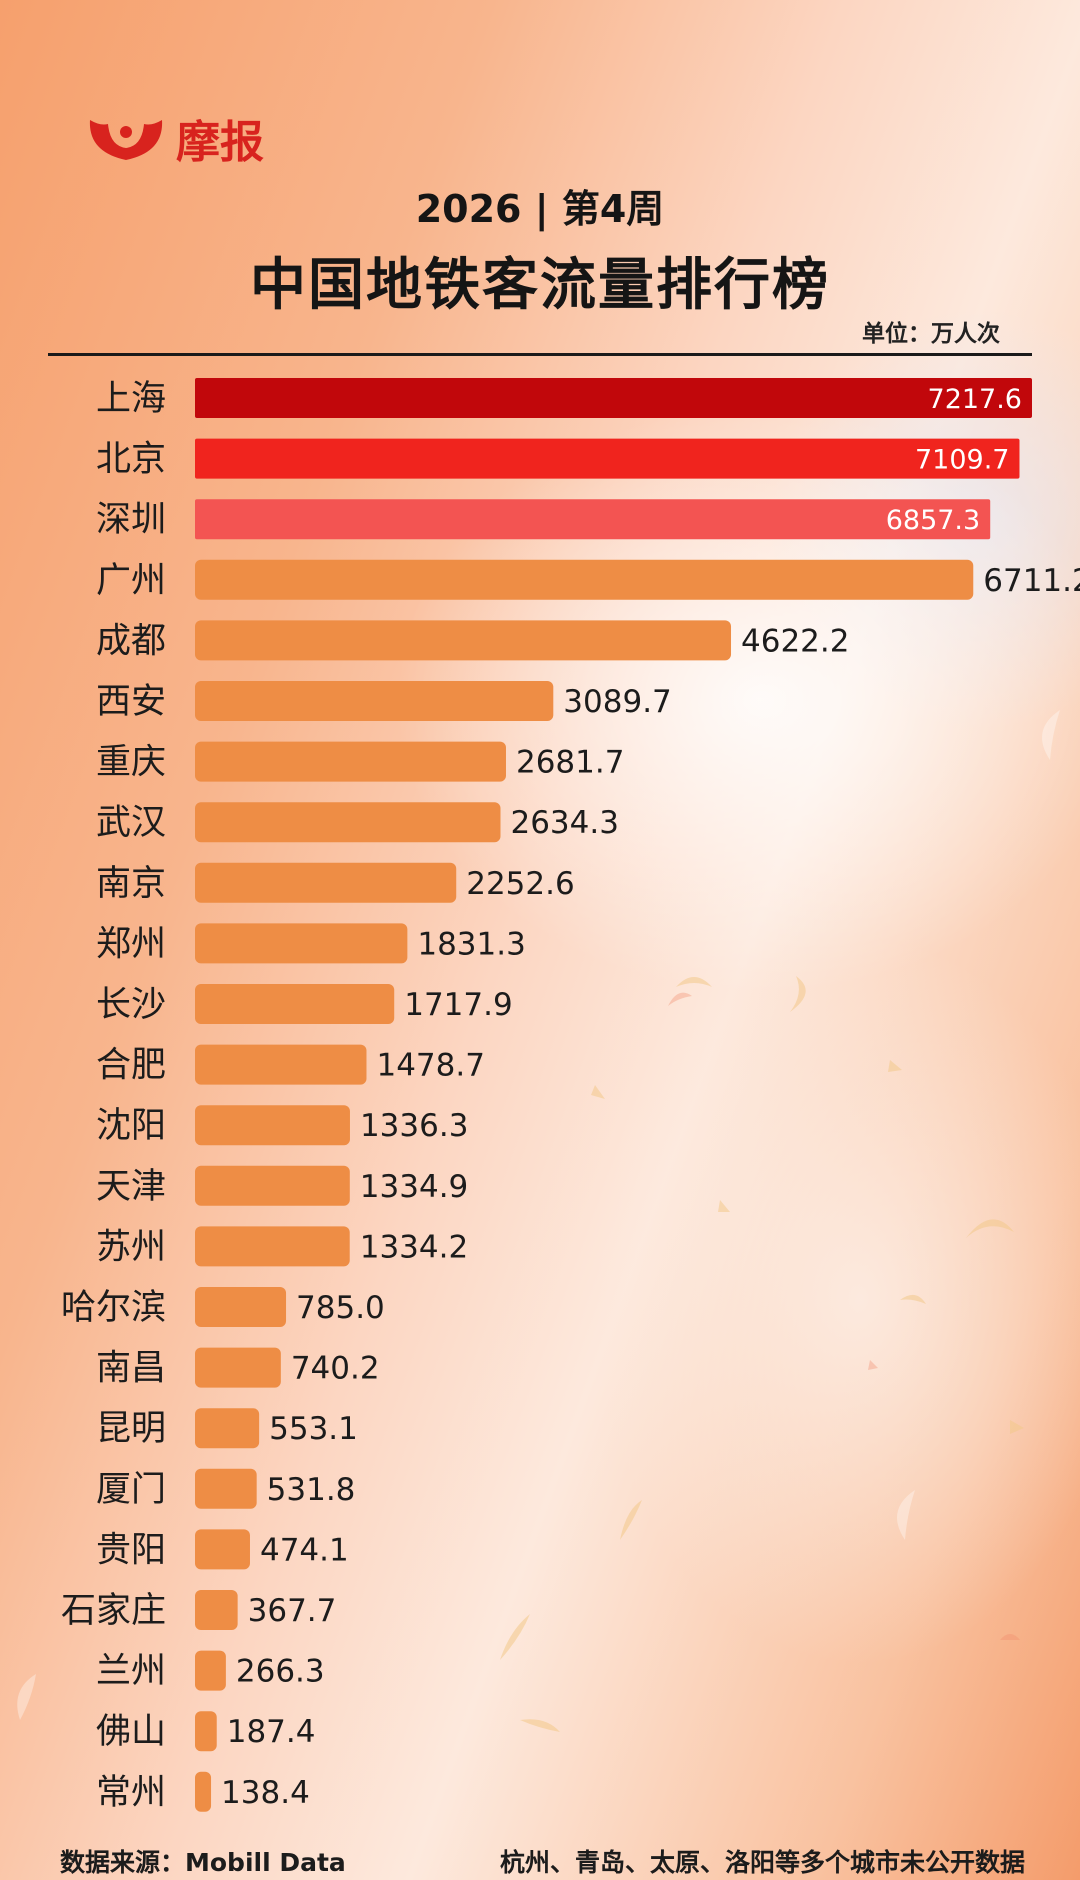 The width and height of the screenshot is (1080, 1880). I want to click on city-label: 南昌, so click(131, 1369).